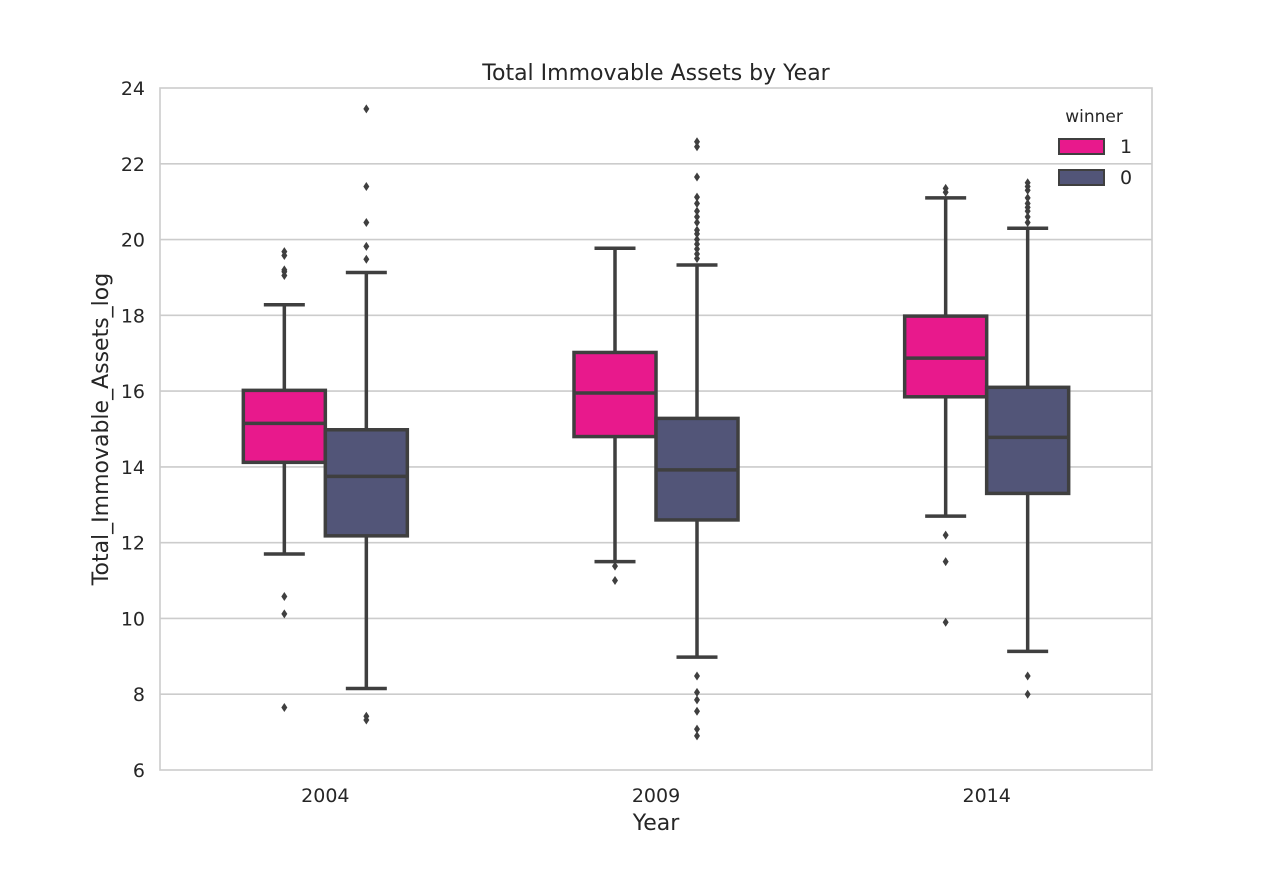  Describe the element at coordinates (133, 544) in the screenshot. I see `y-tick-label: 12` at that location.